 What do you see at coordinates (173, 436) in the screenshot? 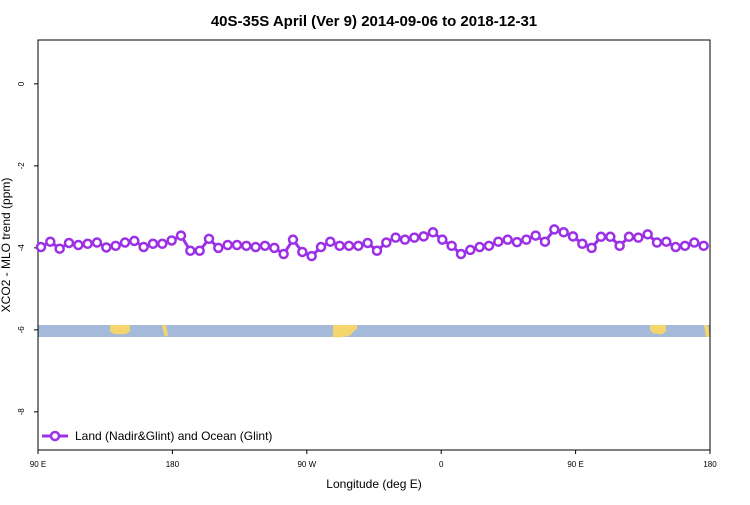
I see `legend-label: Land (Nadir&Glint) and Ocean (Glint)` at bounding box center [173, 436].